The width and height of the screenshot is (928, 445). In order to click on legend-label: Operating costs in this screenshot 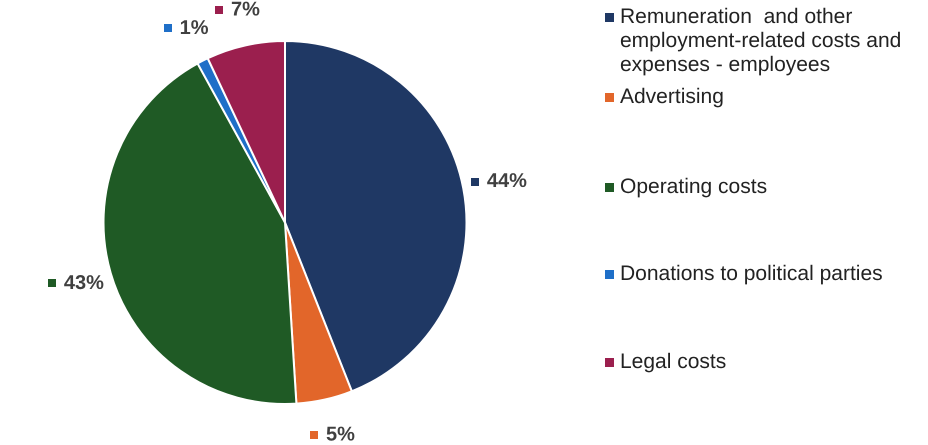, I will do `click(694, 187)`.